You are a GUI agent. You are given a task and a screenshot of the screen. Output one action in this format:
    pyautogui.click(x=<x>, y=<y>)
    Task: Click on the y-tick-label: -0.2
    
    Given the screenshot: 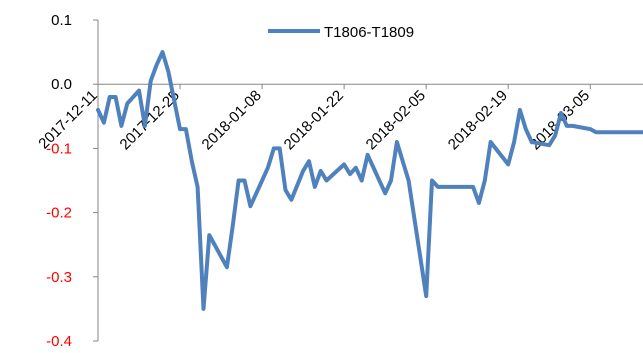 What is the action you would take?
    pyautogui.click(x=59, y=213)
    